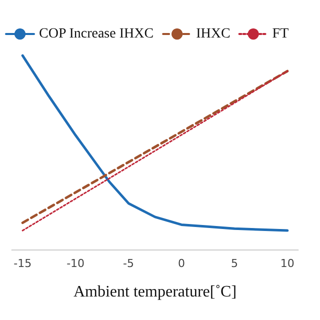 The height and width of the screenshot is (320, 320). I want to click on x-tick-label: -5, so click(128, 263).